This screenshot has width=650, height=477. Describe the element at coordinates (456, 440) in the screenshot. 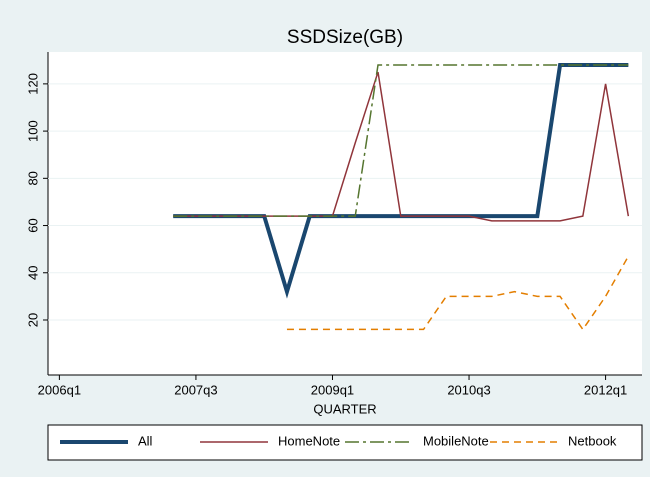

I see `legend-label: MobileNote` at that location.